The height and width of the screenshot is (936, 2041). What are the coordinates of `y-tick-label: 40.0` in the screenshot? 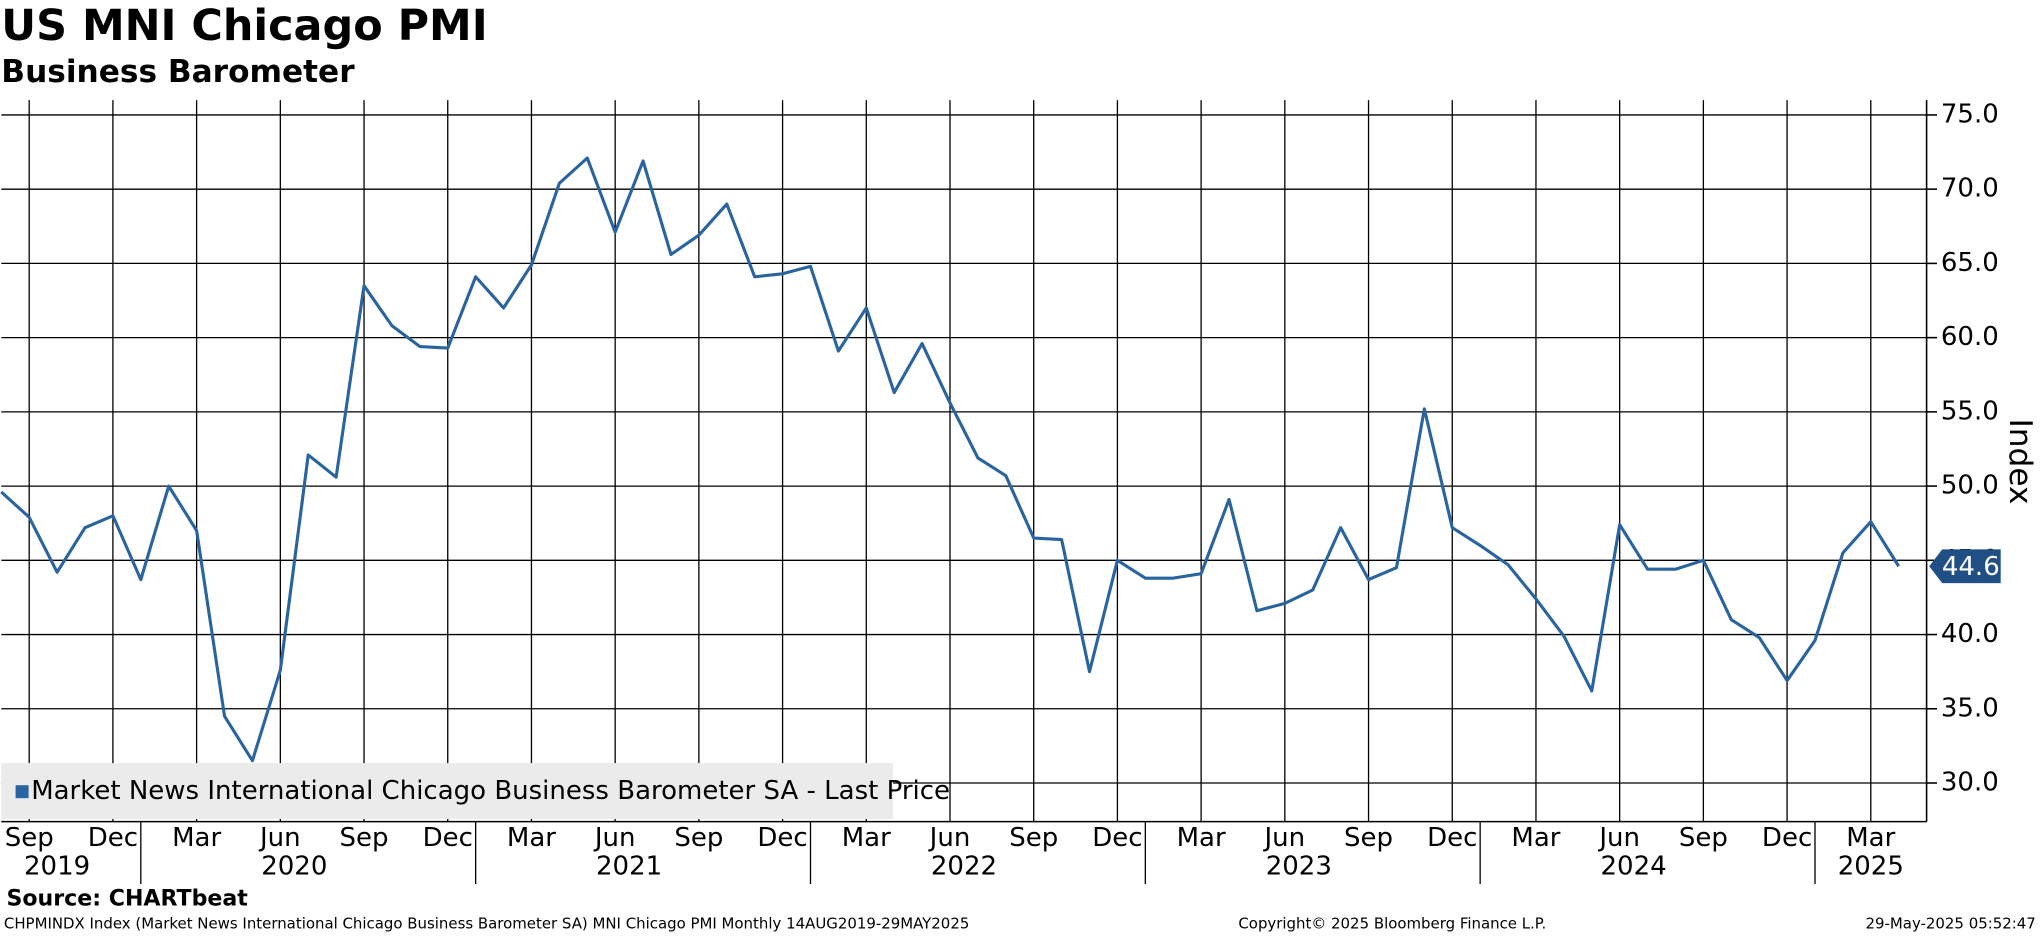 It's located at (1970, 634).